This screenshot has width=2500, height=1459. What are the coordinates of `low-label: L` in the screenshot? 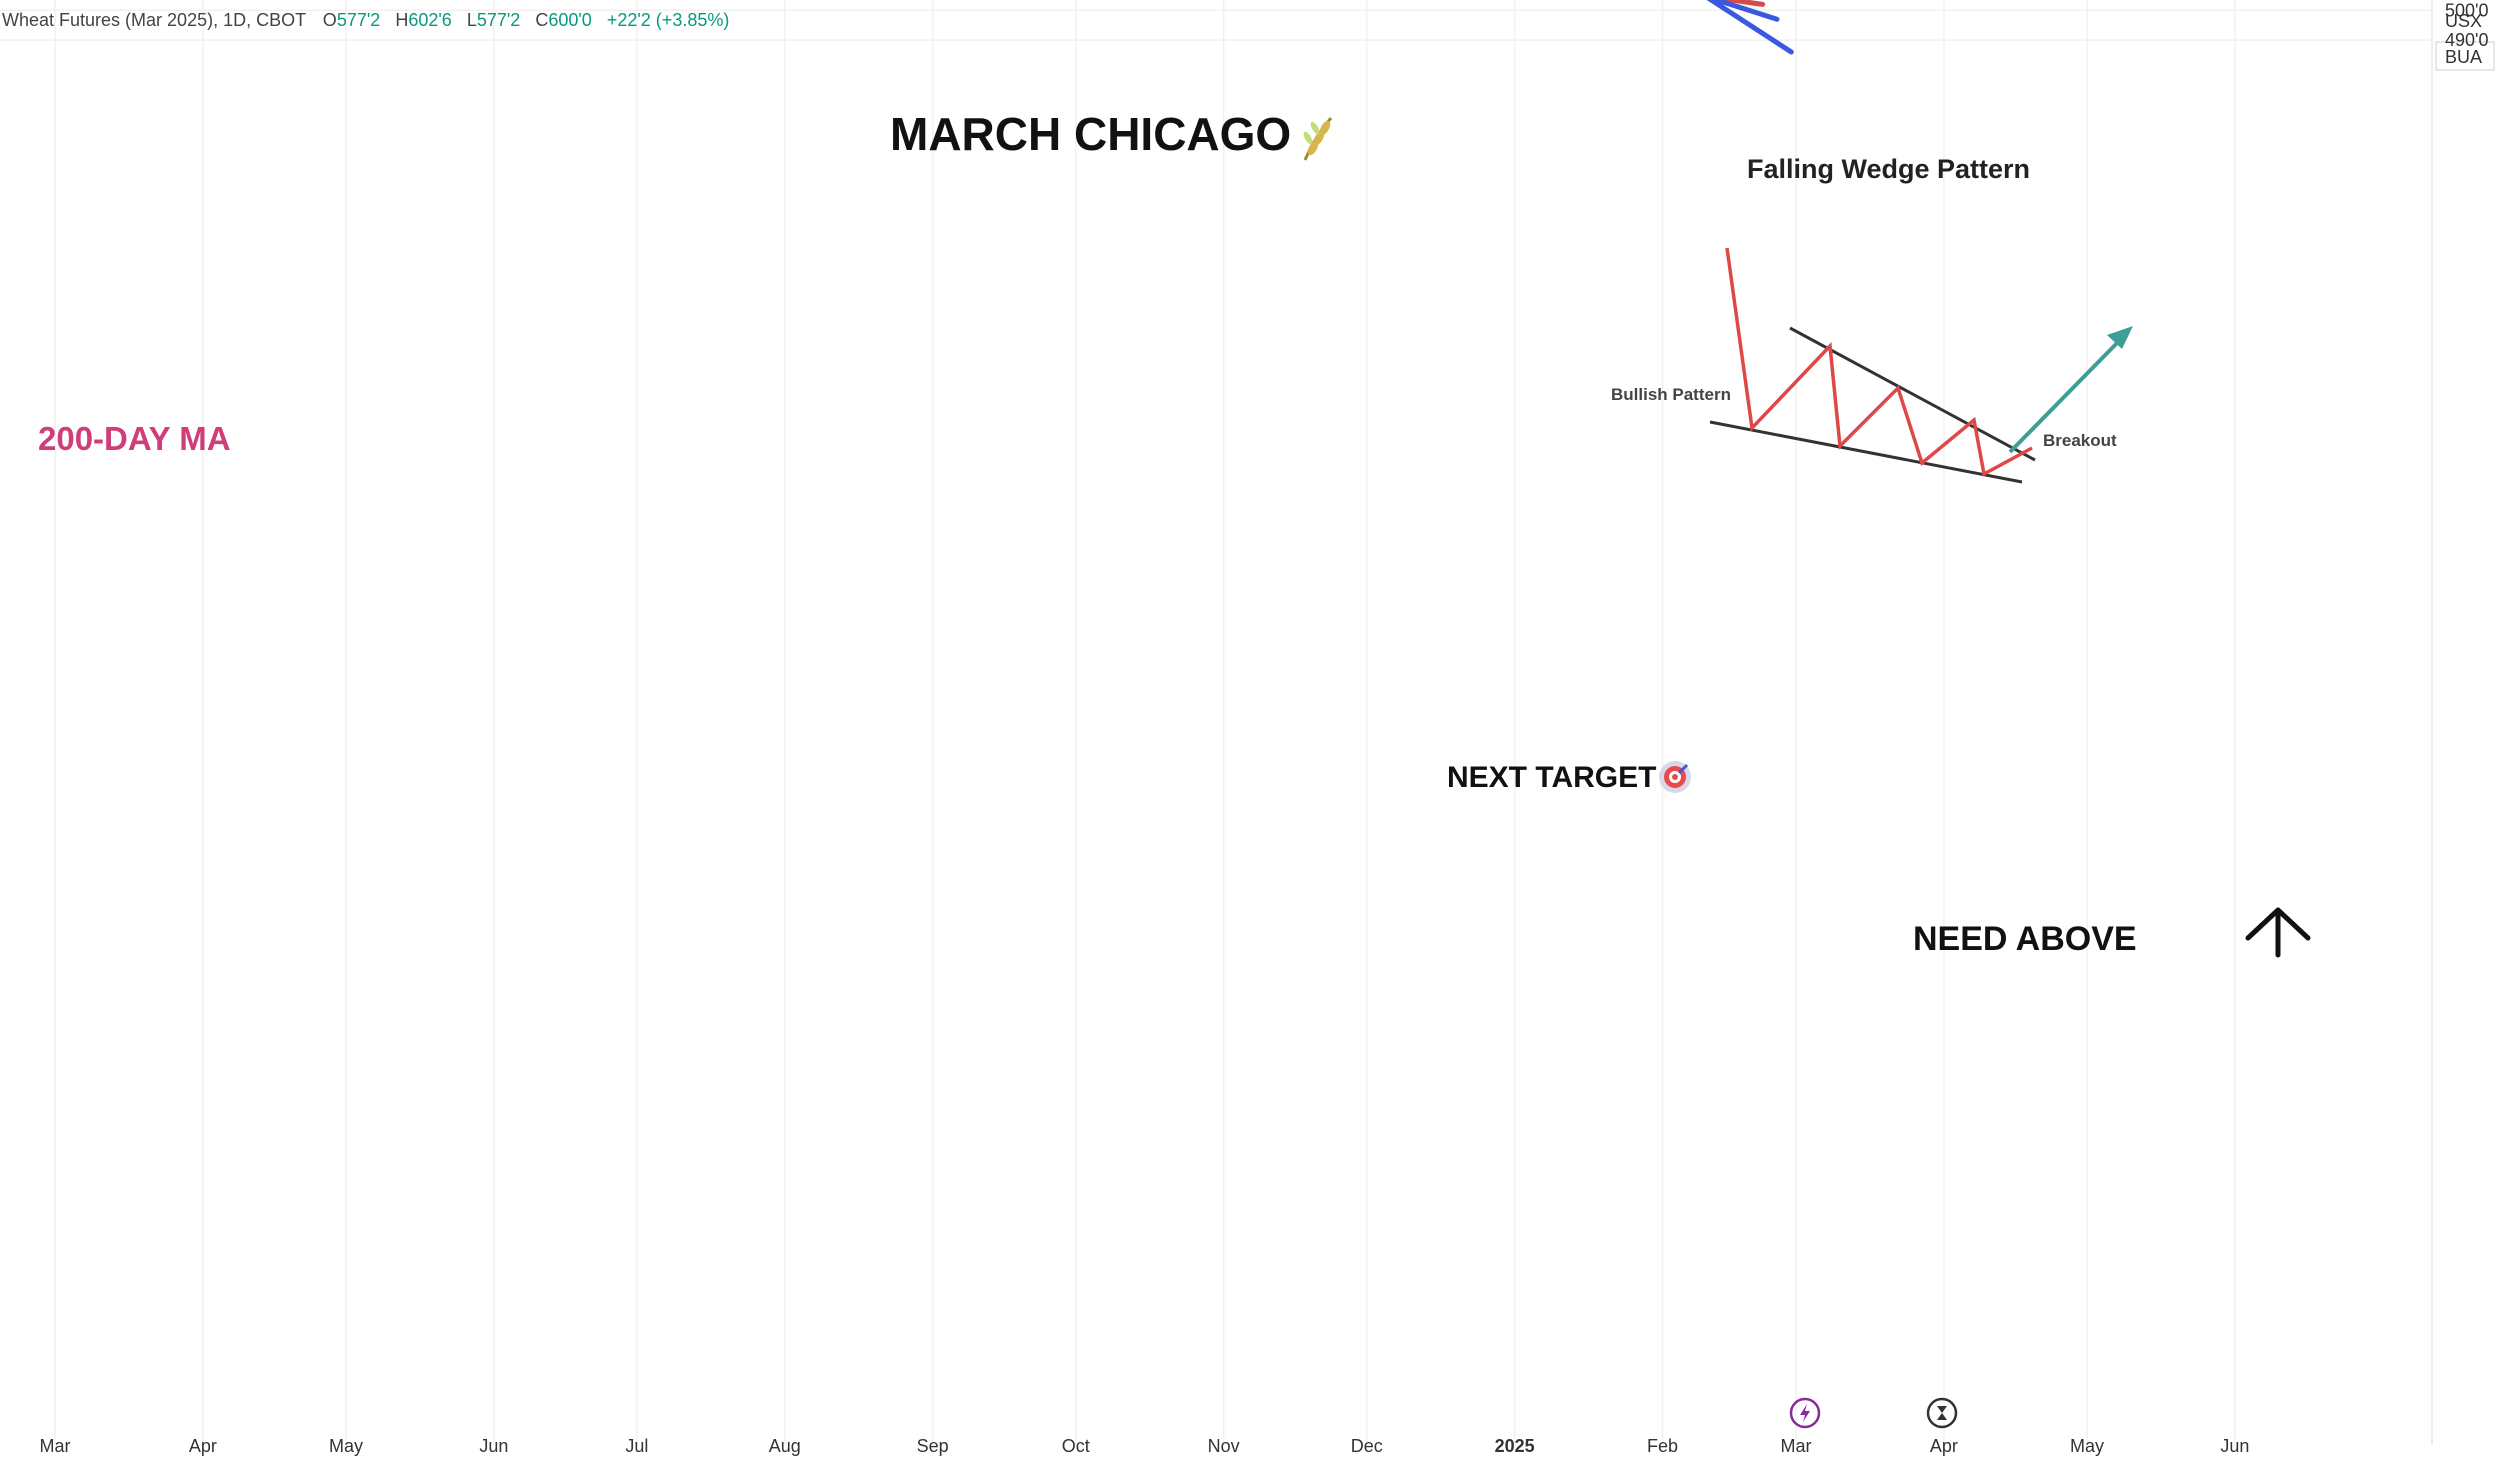 It's located at (472, 20).